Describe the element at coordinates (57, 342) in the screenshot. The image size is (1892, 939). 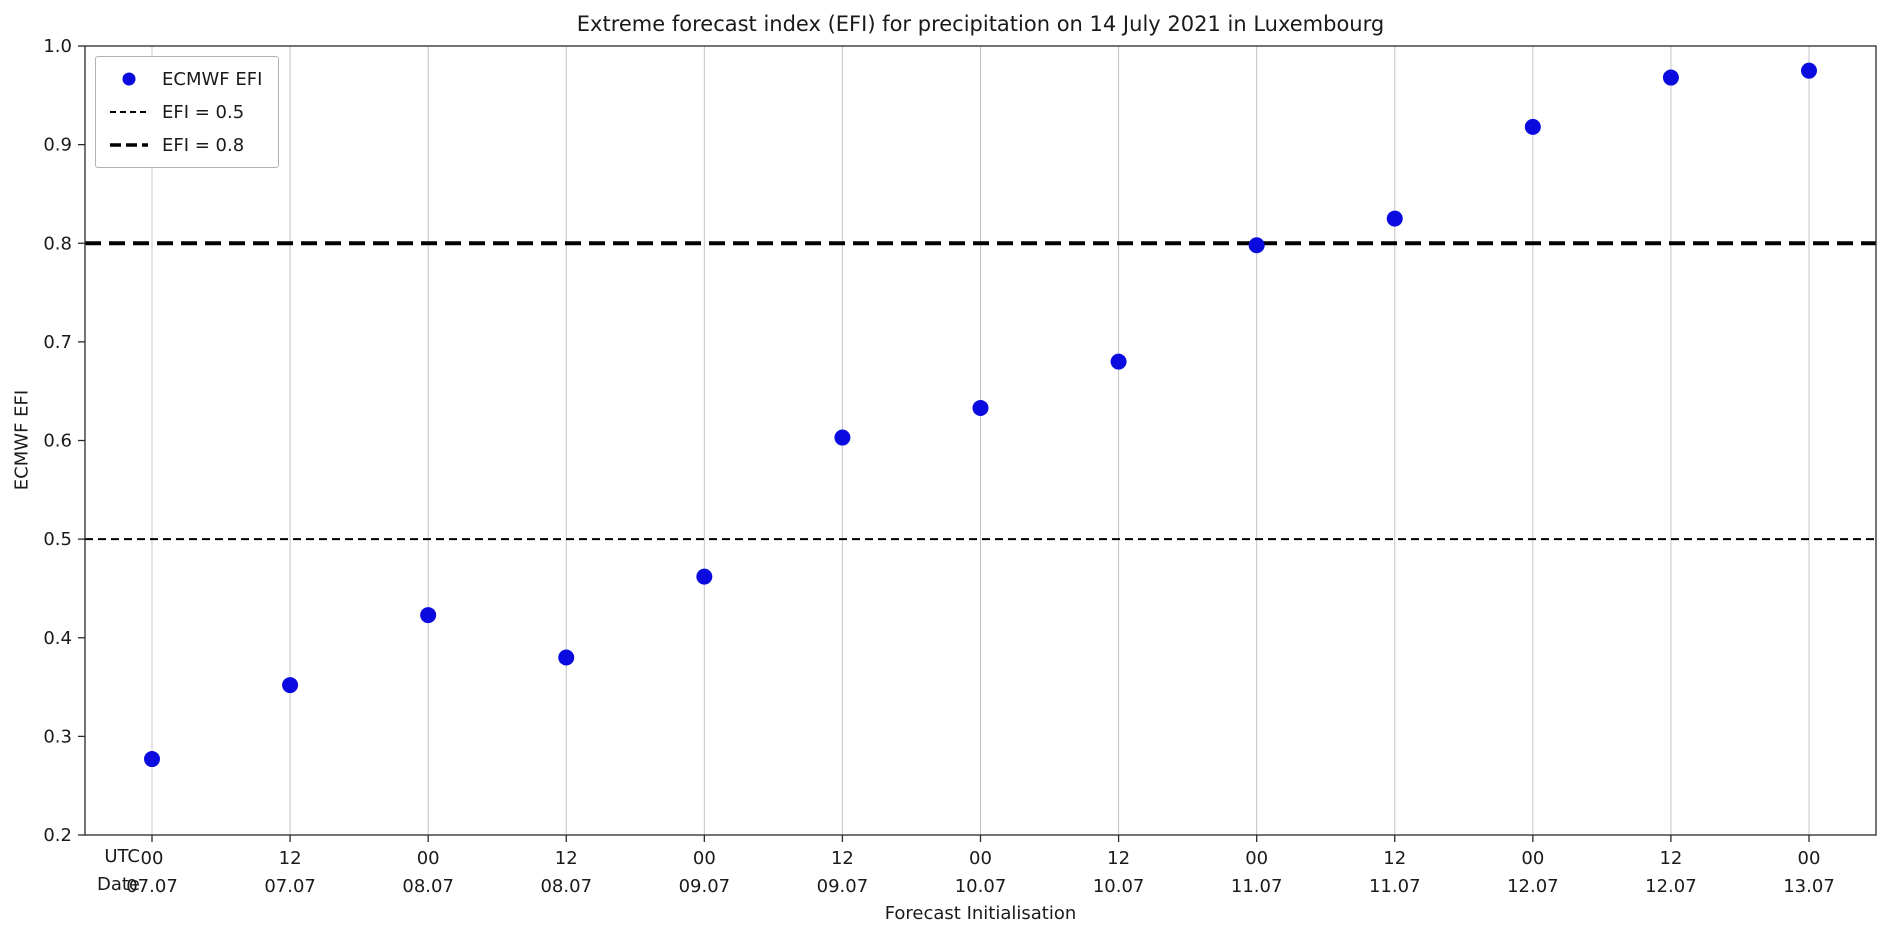
I see `y-tick-label: 0.7` at that location.